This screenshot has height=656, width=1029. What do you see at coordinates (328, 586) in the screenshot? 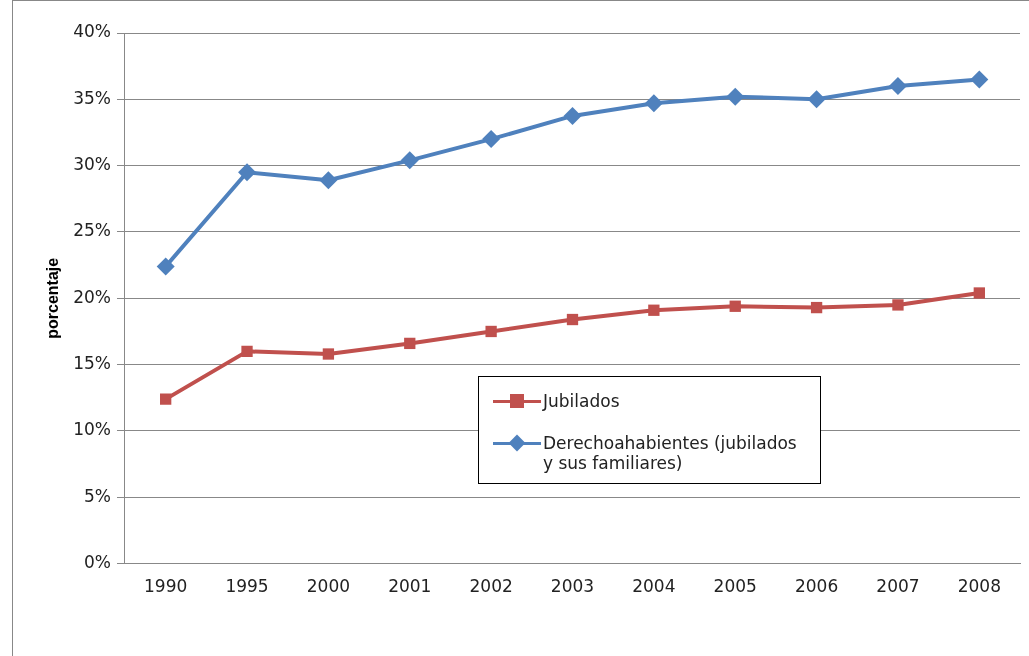
I see `x-tick-label: 2000` at bounding box center [328, 586].